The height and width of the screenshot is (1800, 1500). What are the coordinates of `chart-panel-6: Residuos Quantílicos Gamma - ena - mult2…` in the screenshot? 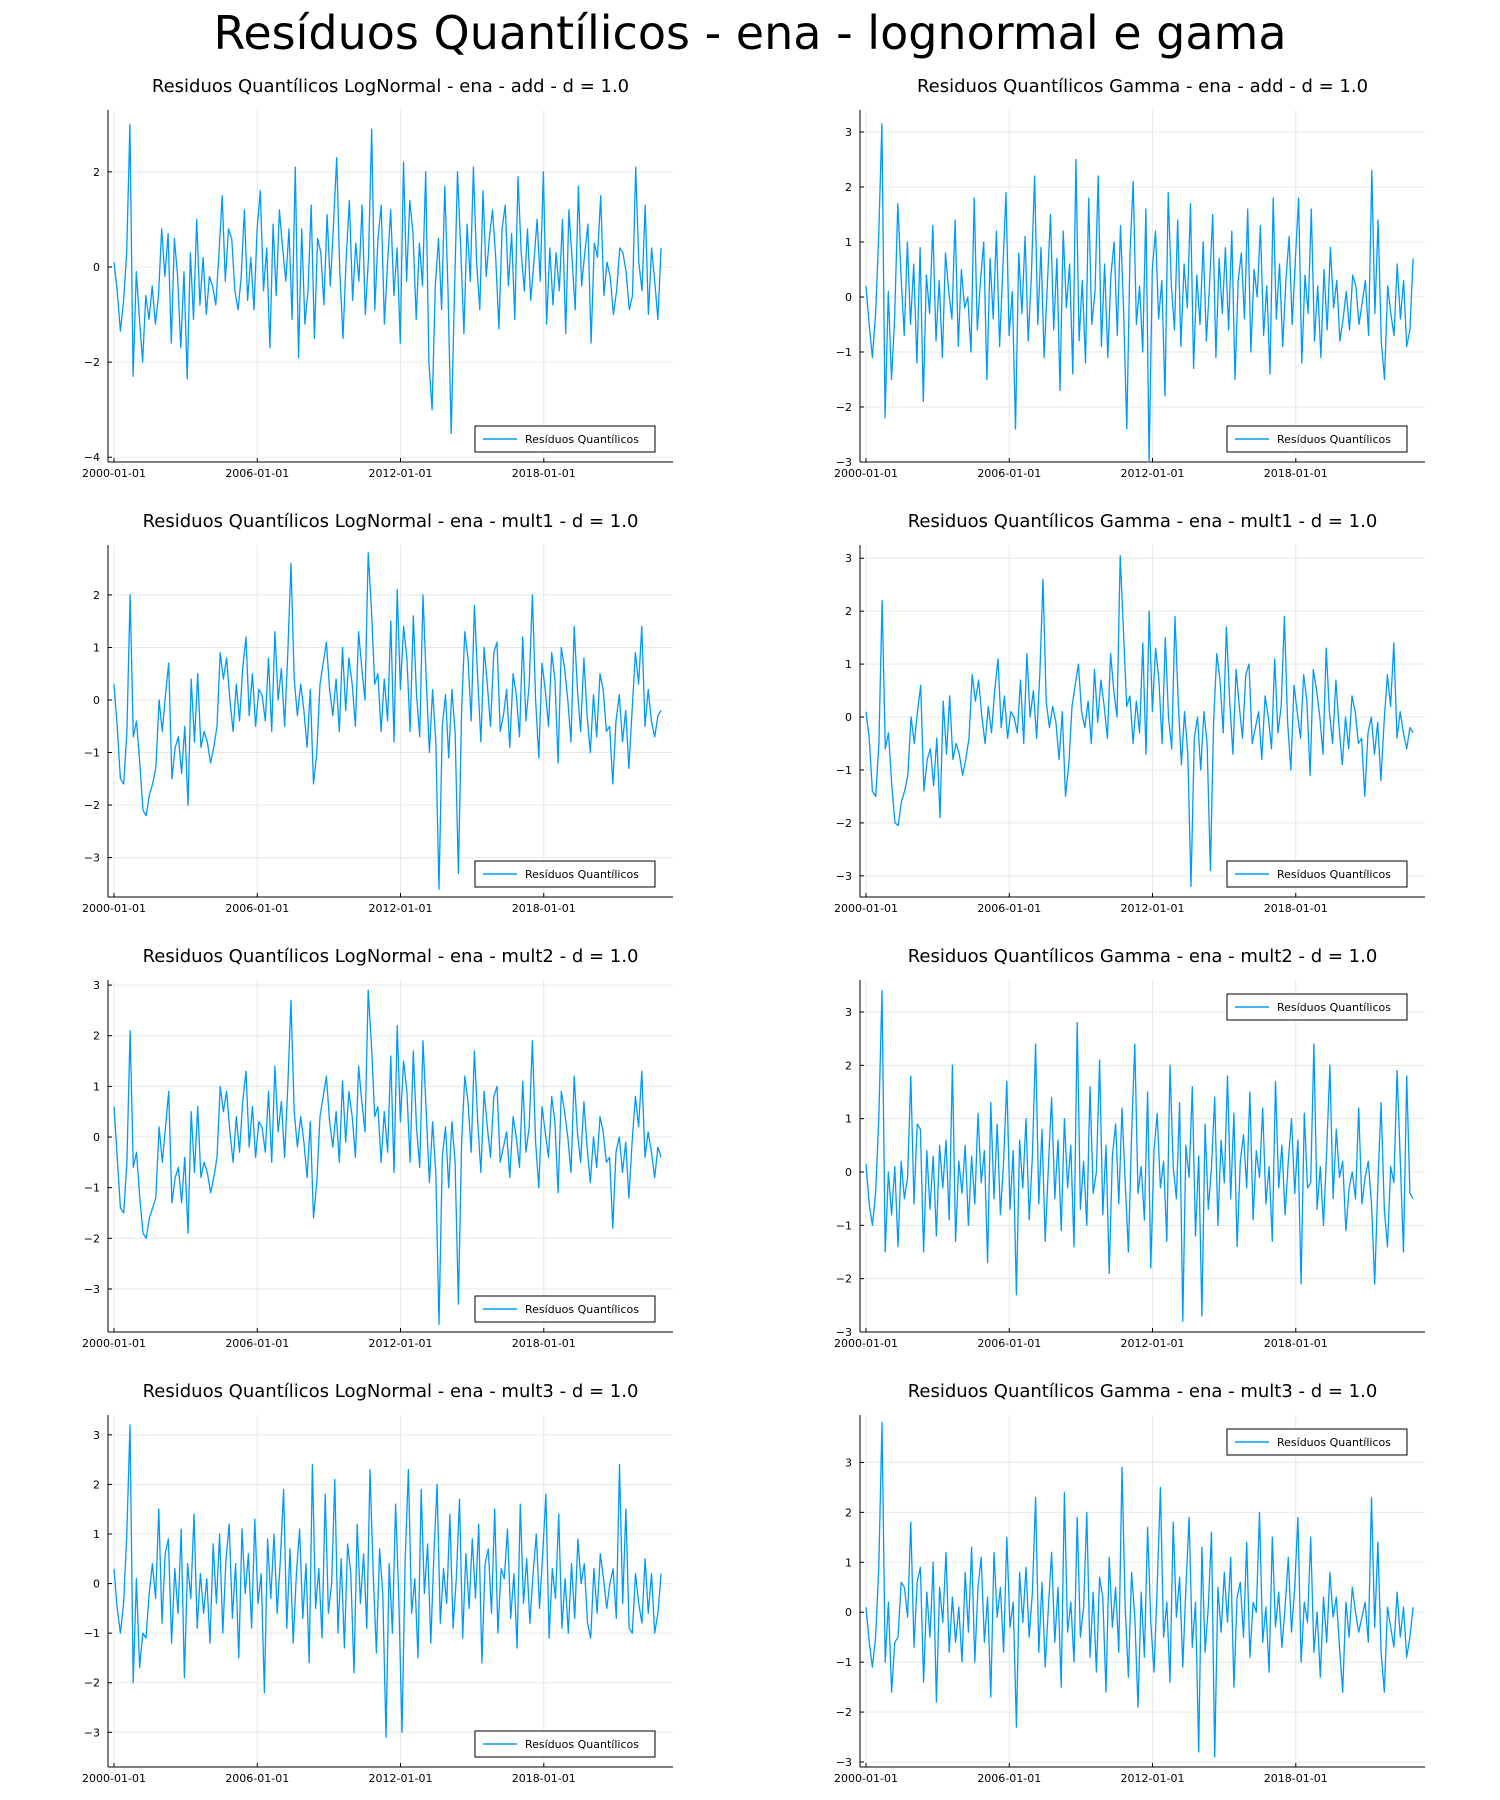 It's located at (1129, 1148).